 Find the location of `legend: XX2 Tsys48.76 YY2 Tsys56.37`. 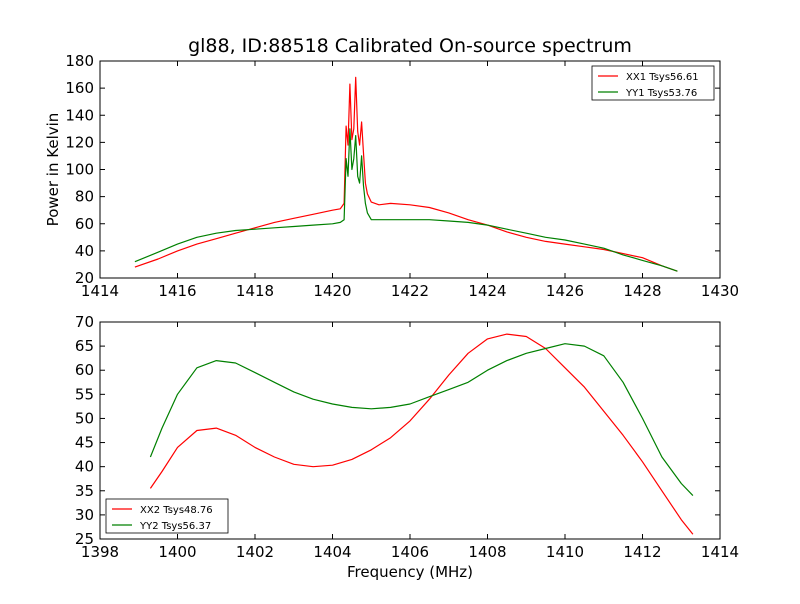

legend: XX2 Tsys48.76 YY2 Tsys56.37 is located at coordinates (167, 516).